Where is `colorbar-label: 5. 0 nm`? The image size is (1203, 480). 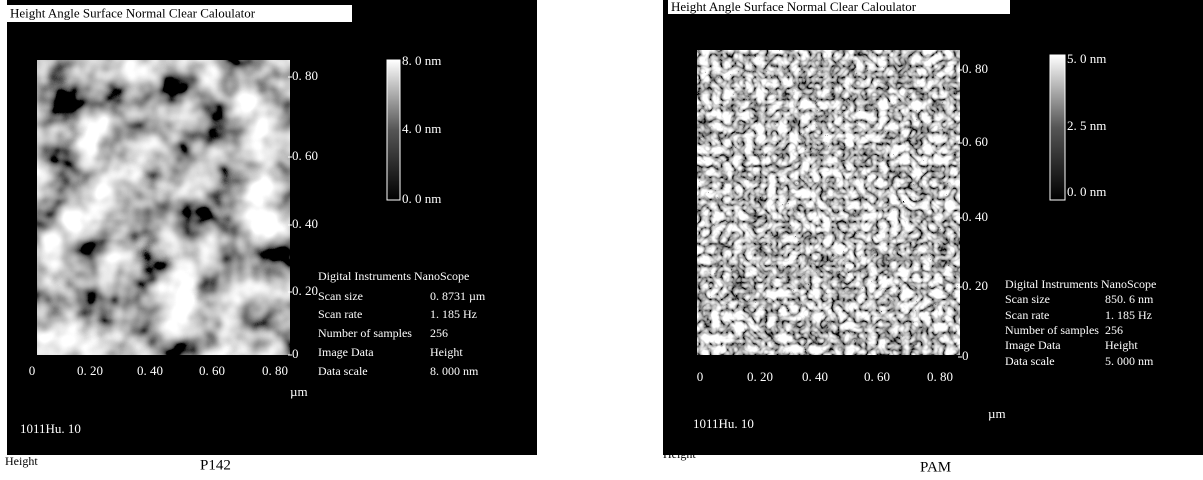 colorbar-label: 5. 0 nm is located at coordinates (1086, 58).